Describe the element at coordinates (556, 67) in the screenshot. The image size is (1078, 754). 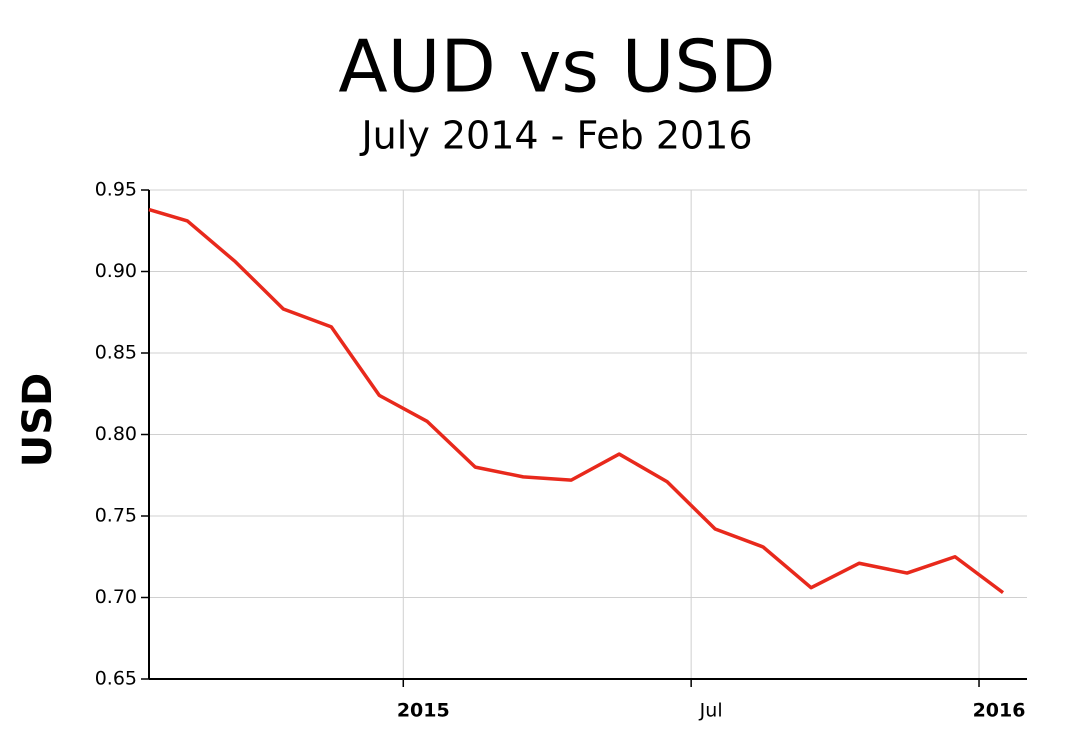
I see `chart-title: AUD vs USD` at that location.